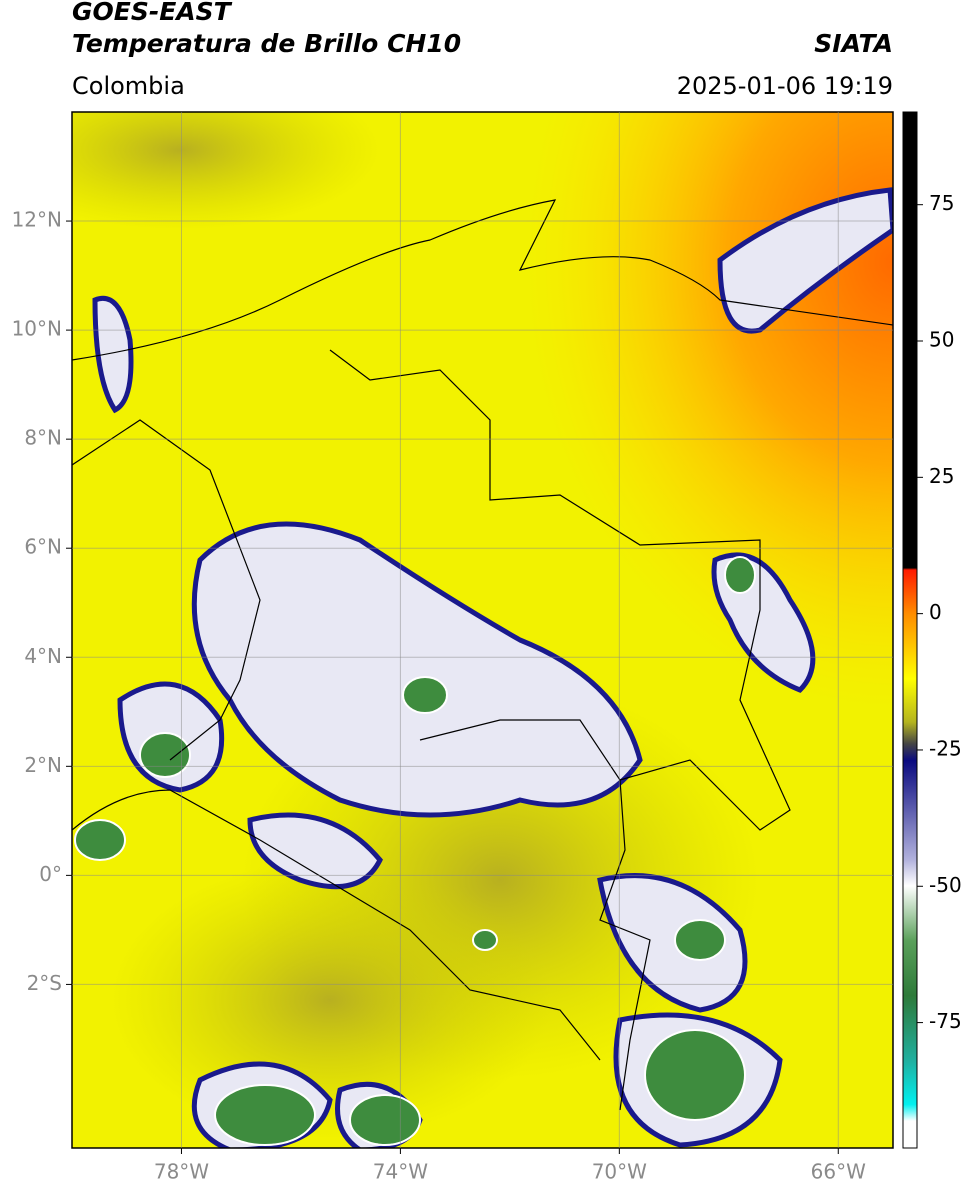 This screenshot has width=966, height=1190. I want to click on y-tick-label: 0°, so click(50, 874).